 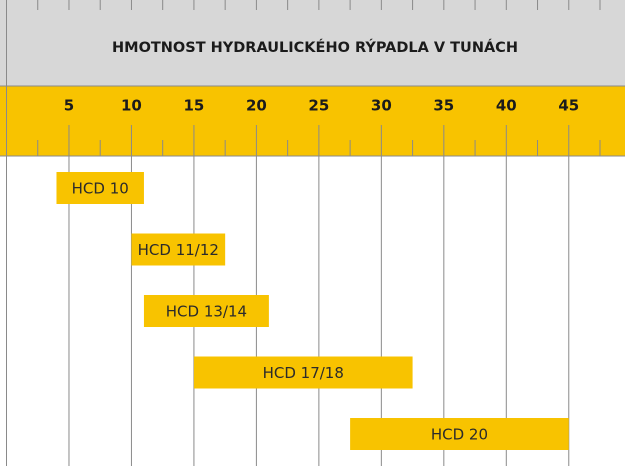 What do you see at coordinates (568, 106) in the screenshot?
I see `x-tick-label: 45` at bounding box center [568, 106].